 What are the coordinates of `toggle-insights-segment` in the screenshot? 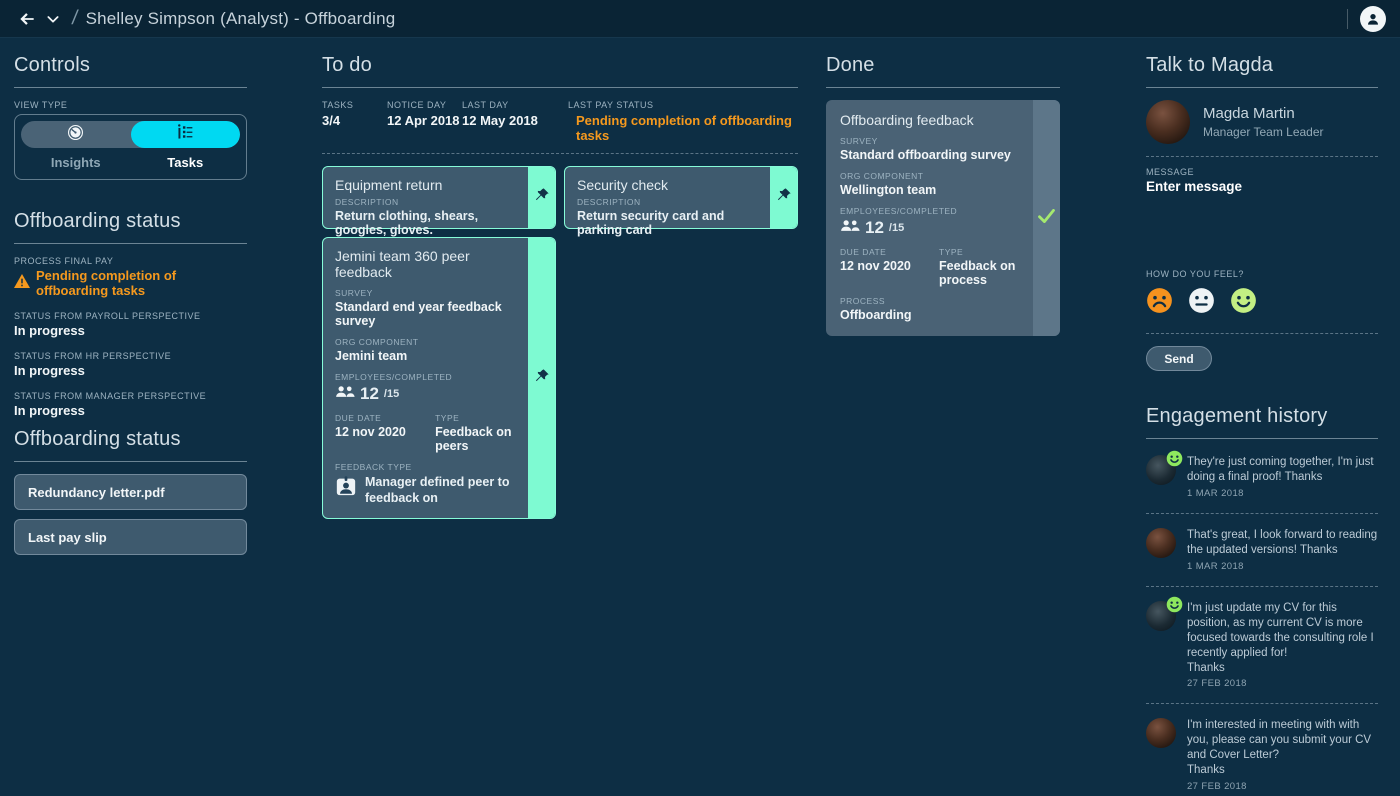 It's located at (76, 134).